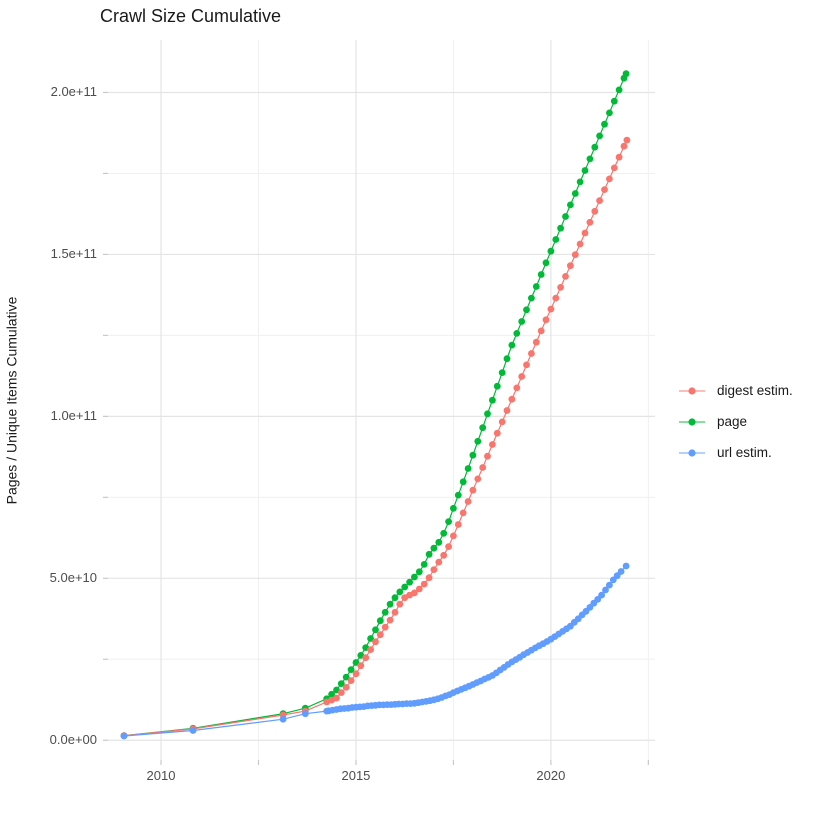  I want to click on chart-title: Crawl Size Cumulative, so click(191, 16).